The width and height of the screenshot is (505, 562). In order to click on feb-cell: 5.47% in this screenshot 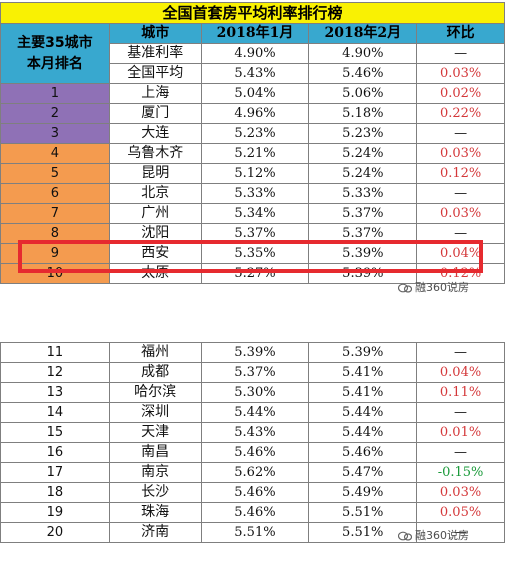, I will do `click(363, 472)`.